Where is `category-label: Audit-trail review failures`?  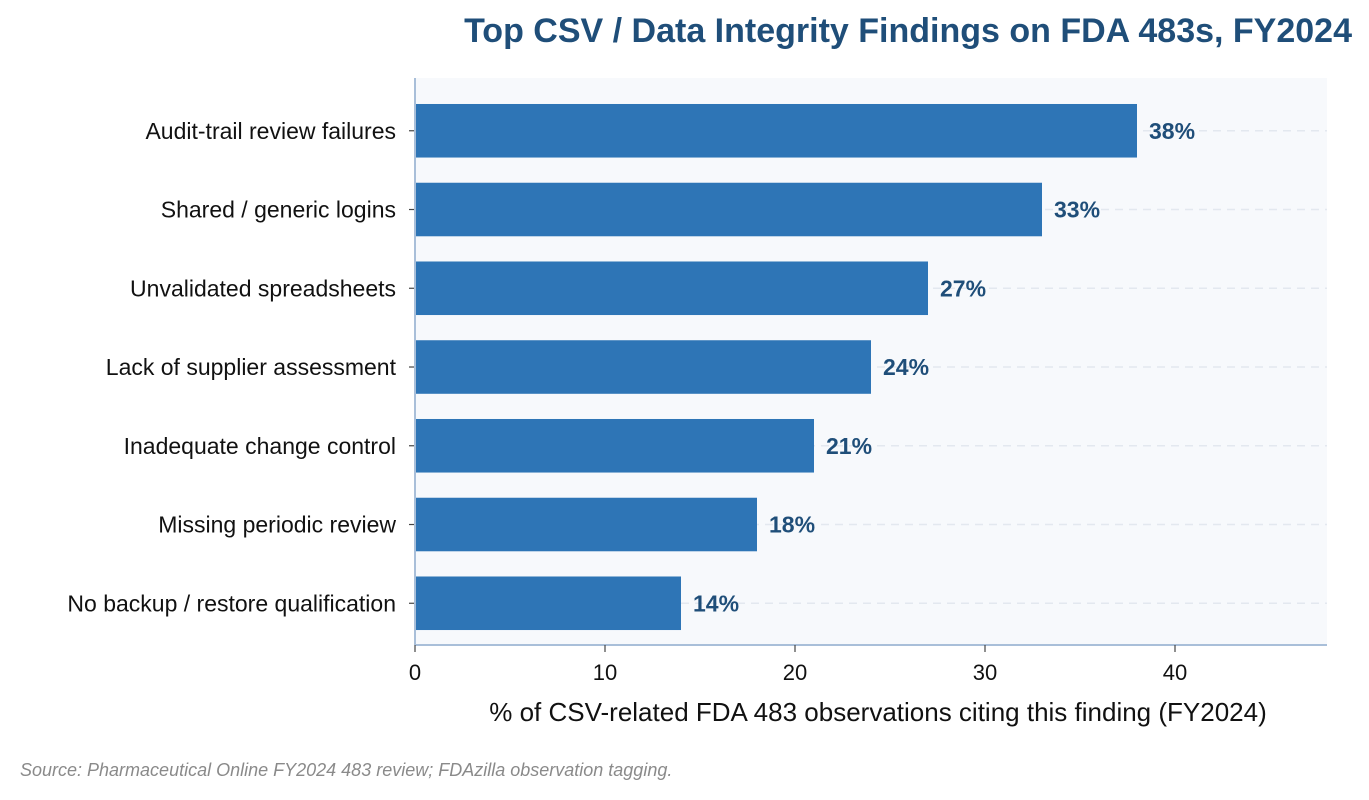
category-label: Audit-trail review failures is located at coordinates (270, 131).